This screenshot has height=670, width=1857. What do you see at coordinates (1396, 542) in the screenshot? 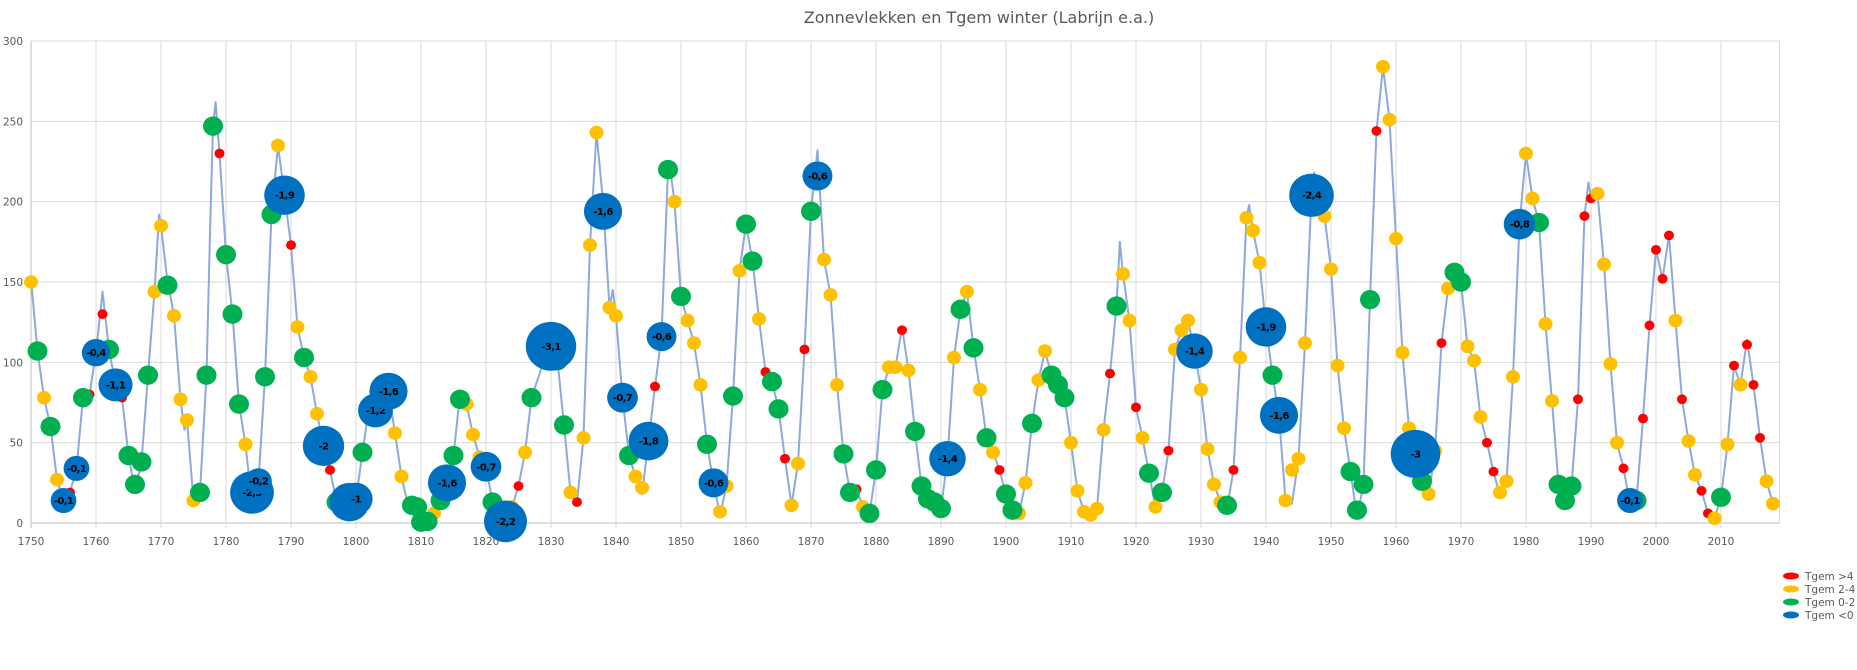
I see `x-tick-label: 1960` at bounding box center [1396, 542].